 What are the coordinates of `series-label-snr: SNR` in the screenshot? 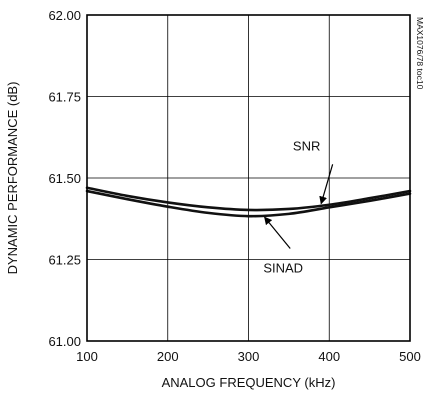 It's located at (306, 145).